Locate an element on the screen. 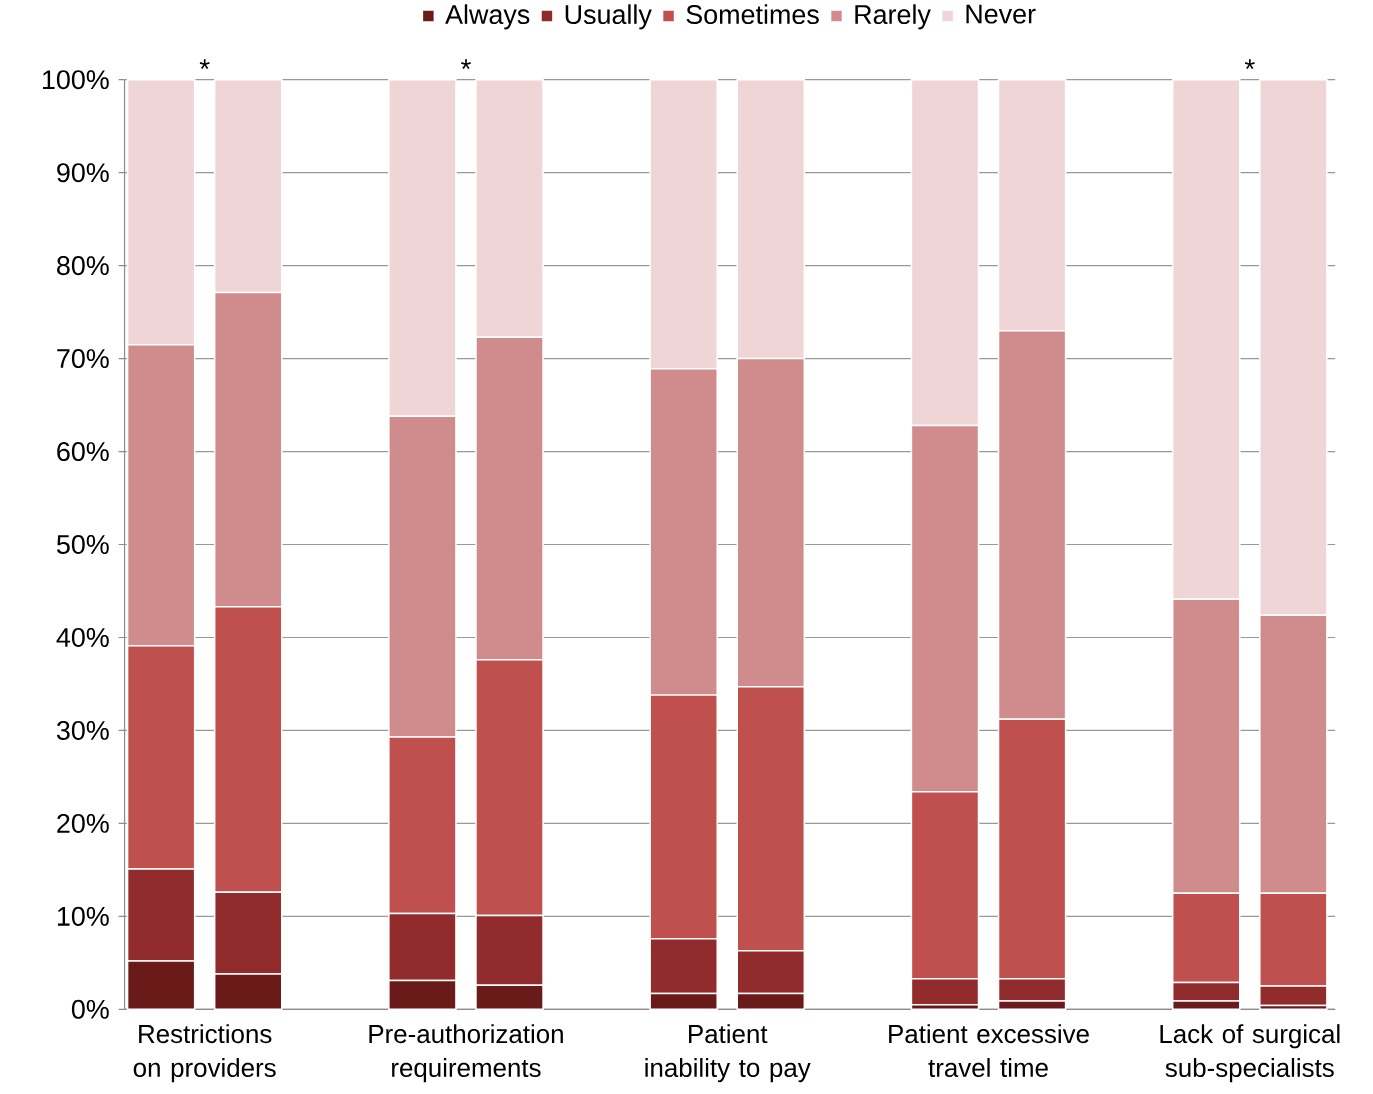 This screenshot has height=1094, width=1373. x-tick-label: Pre-authorization requirements is located at coordinates (466, 1053).